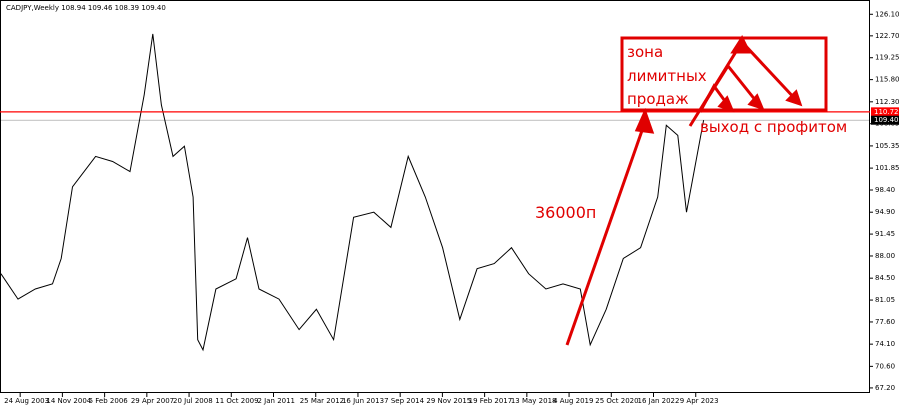  Describe the element at coordinates (885, 234) in the screenshot. I see `y-tick-label: 91.45` at that location.